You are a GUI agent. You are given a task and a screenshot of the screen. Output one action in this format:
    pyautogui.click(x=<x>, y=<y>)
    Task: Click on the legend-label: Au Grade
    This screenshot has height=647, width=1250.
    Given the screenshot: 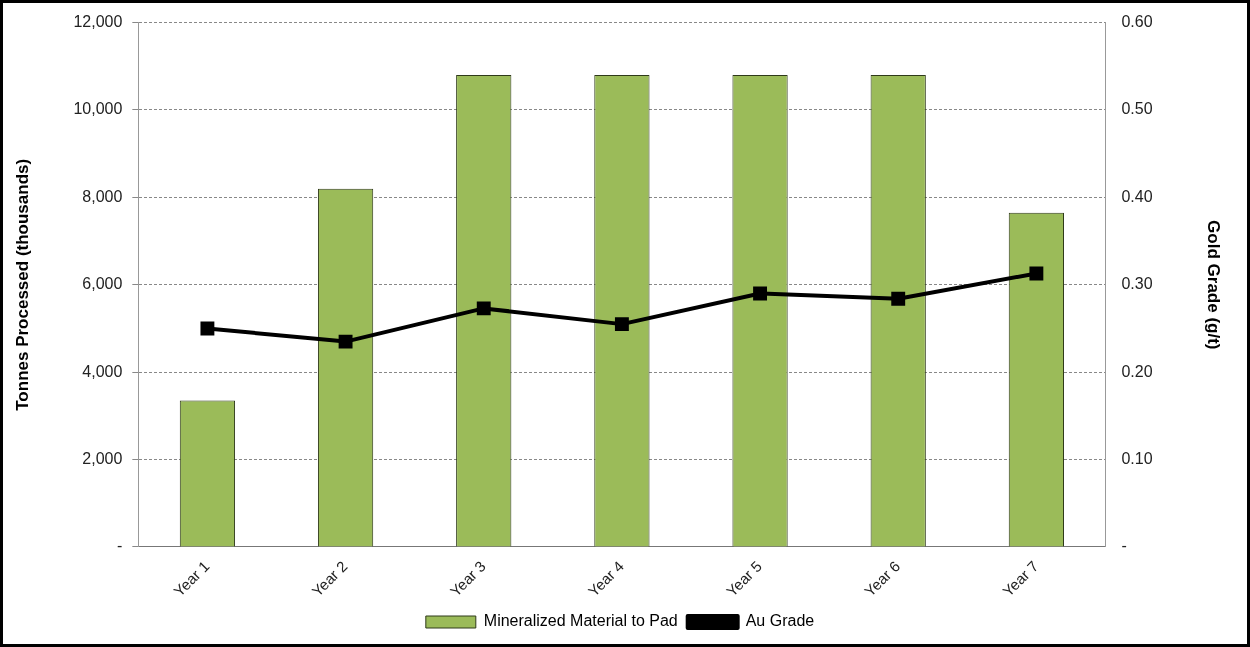 What is the action you would take?
    pyautogui.click(x=780, y=621)
    